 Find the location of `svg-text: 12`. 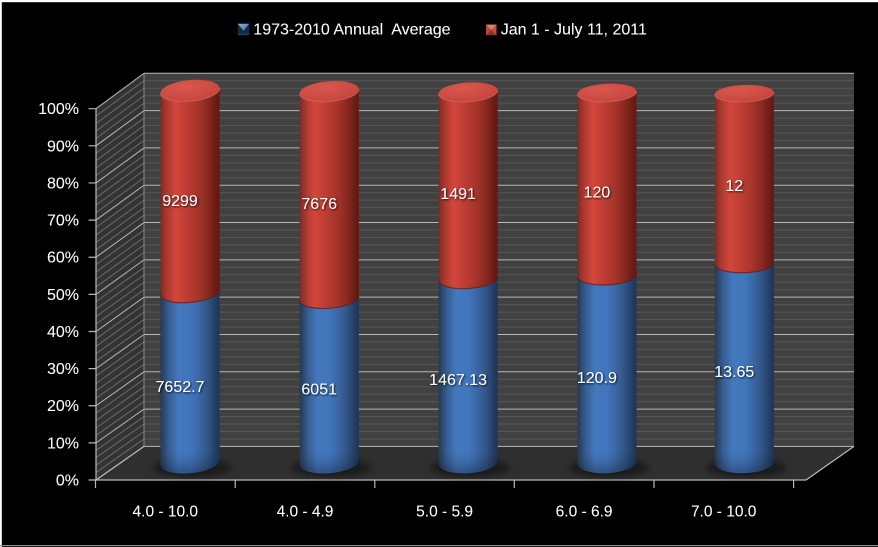

svg-text: 12 is located at coordinates (734, 186).